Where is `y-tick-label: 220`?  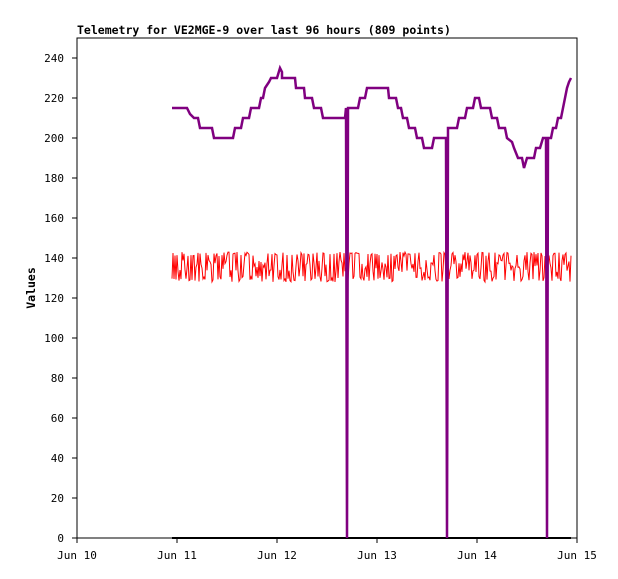 y-tick-label: 220 is located at coordinates (54, 98).